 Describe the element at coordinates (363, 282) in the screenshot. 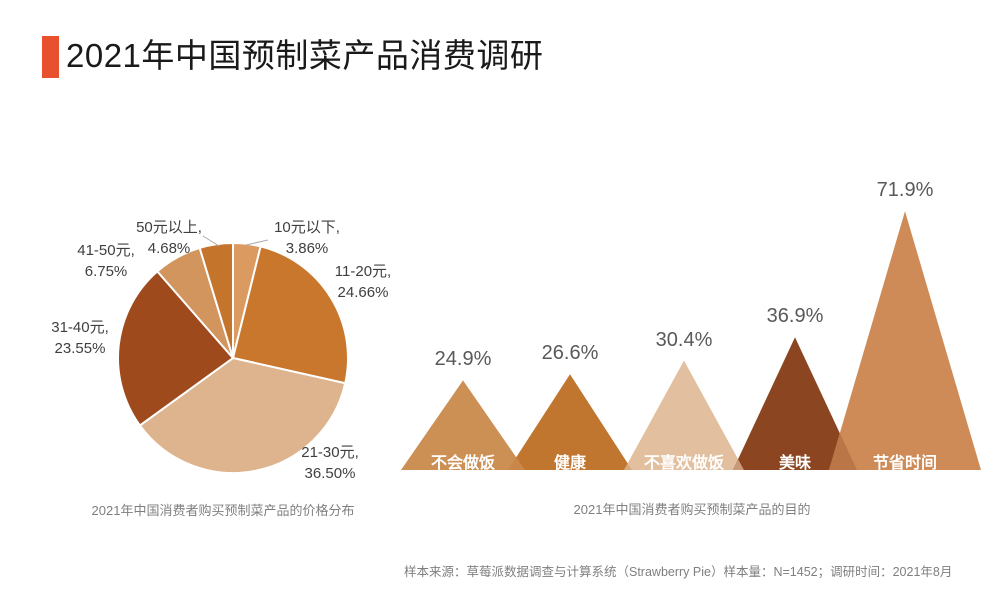

I see `pie-label-11-20-yuan: 11-20元, 24.66%` at that location.